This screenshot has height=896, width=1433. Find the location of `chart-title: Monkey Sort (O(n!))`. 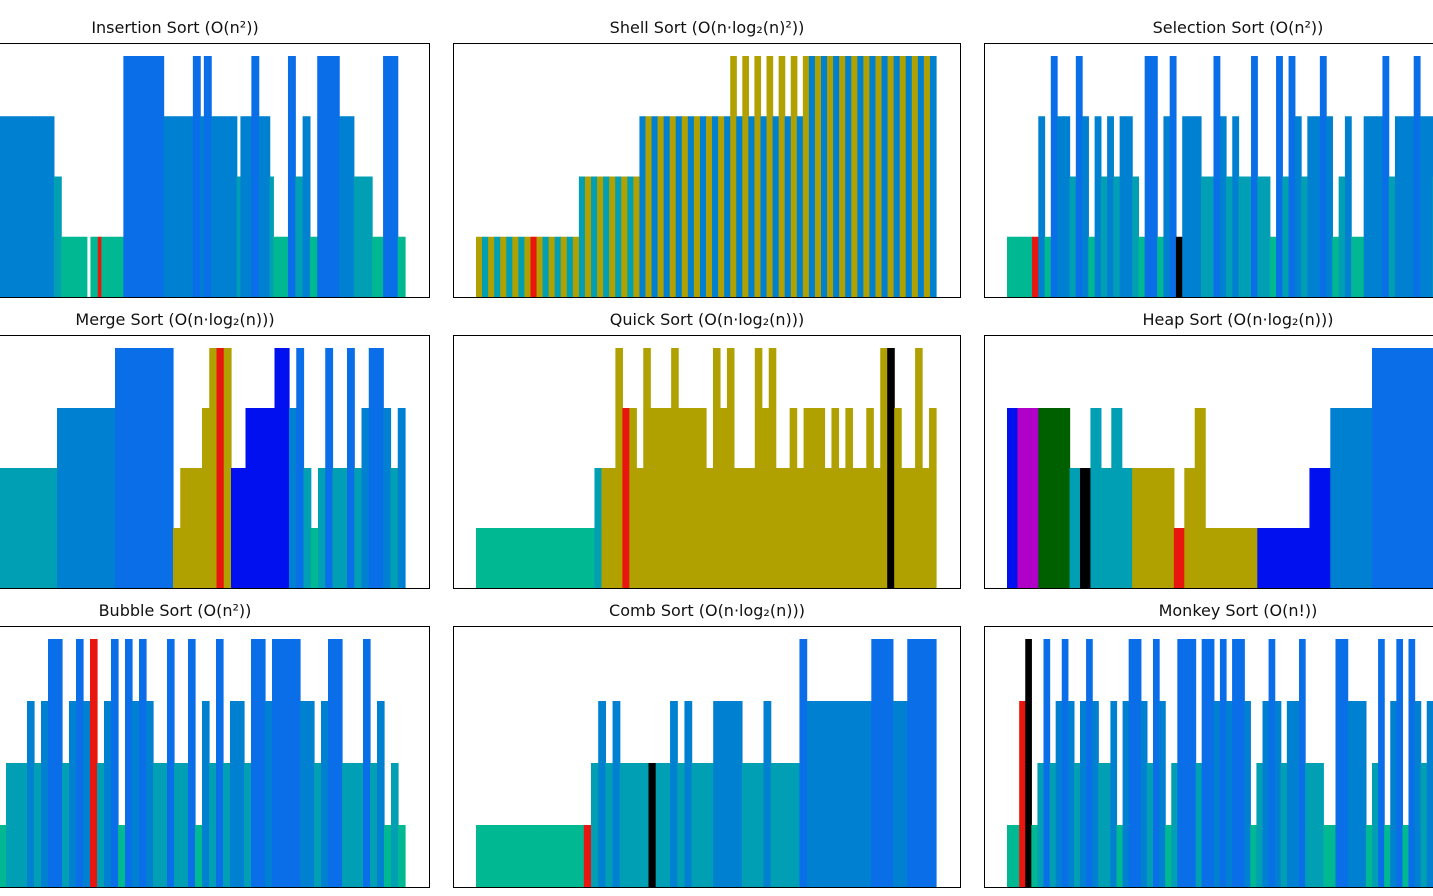

chart-title: Monkey Sort (O(n!)) is located at coordinates (1238, 610).